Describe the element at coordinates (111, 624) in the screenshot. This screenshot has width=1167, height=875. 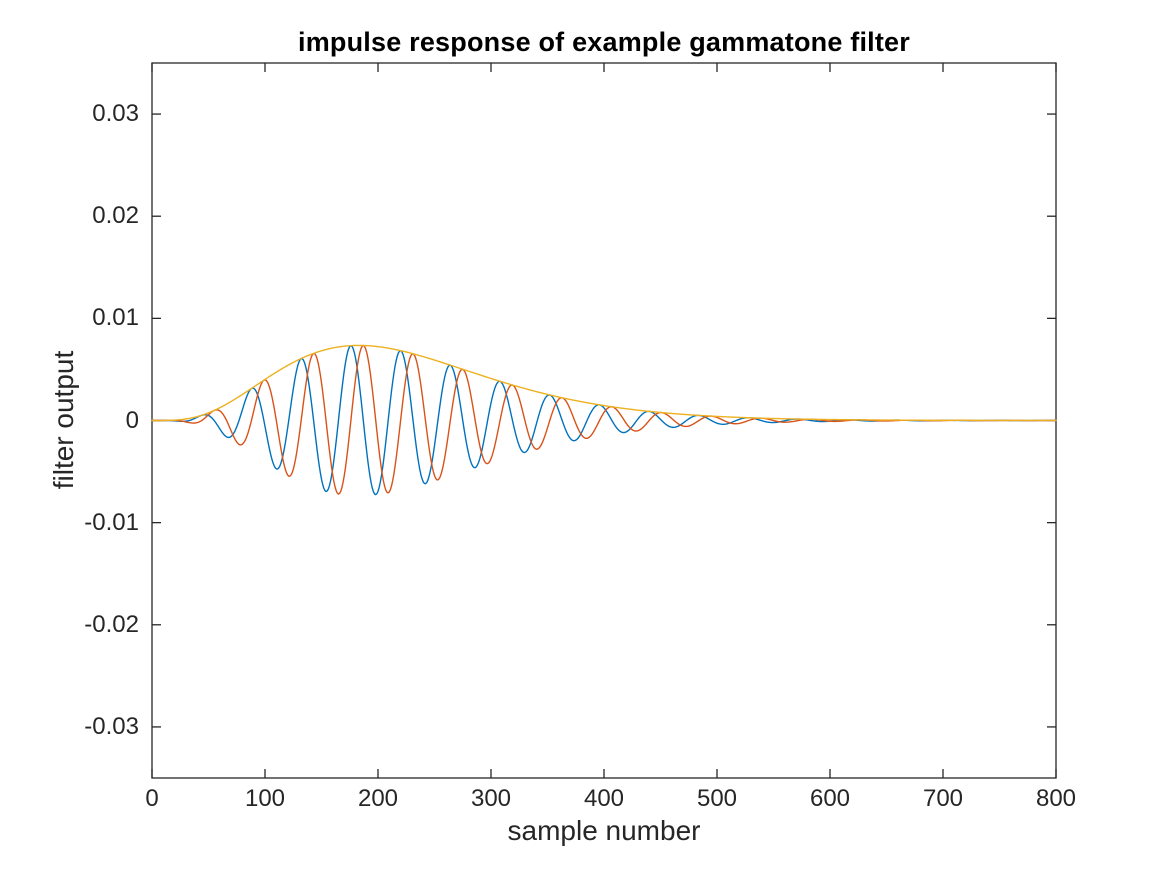
I see `y-tick-label: -0.02` at that location.